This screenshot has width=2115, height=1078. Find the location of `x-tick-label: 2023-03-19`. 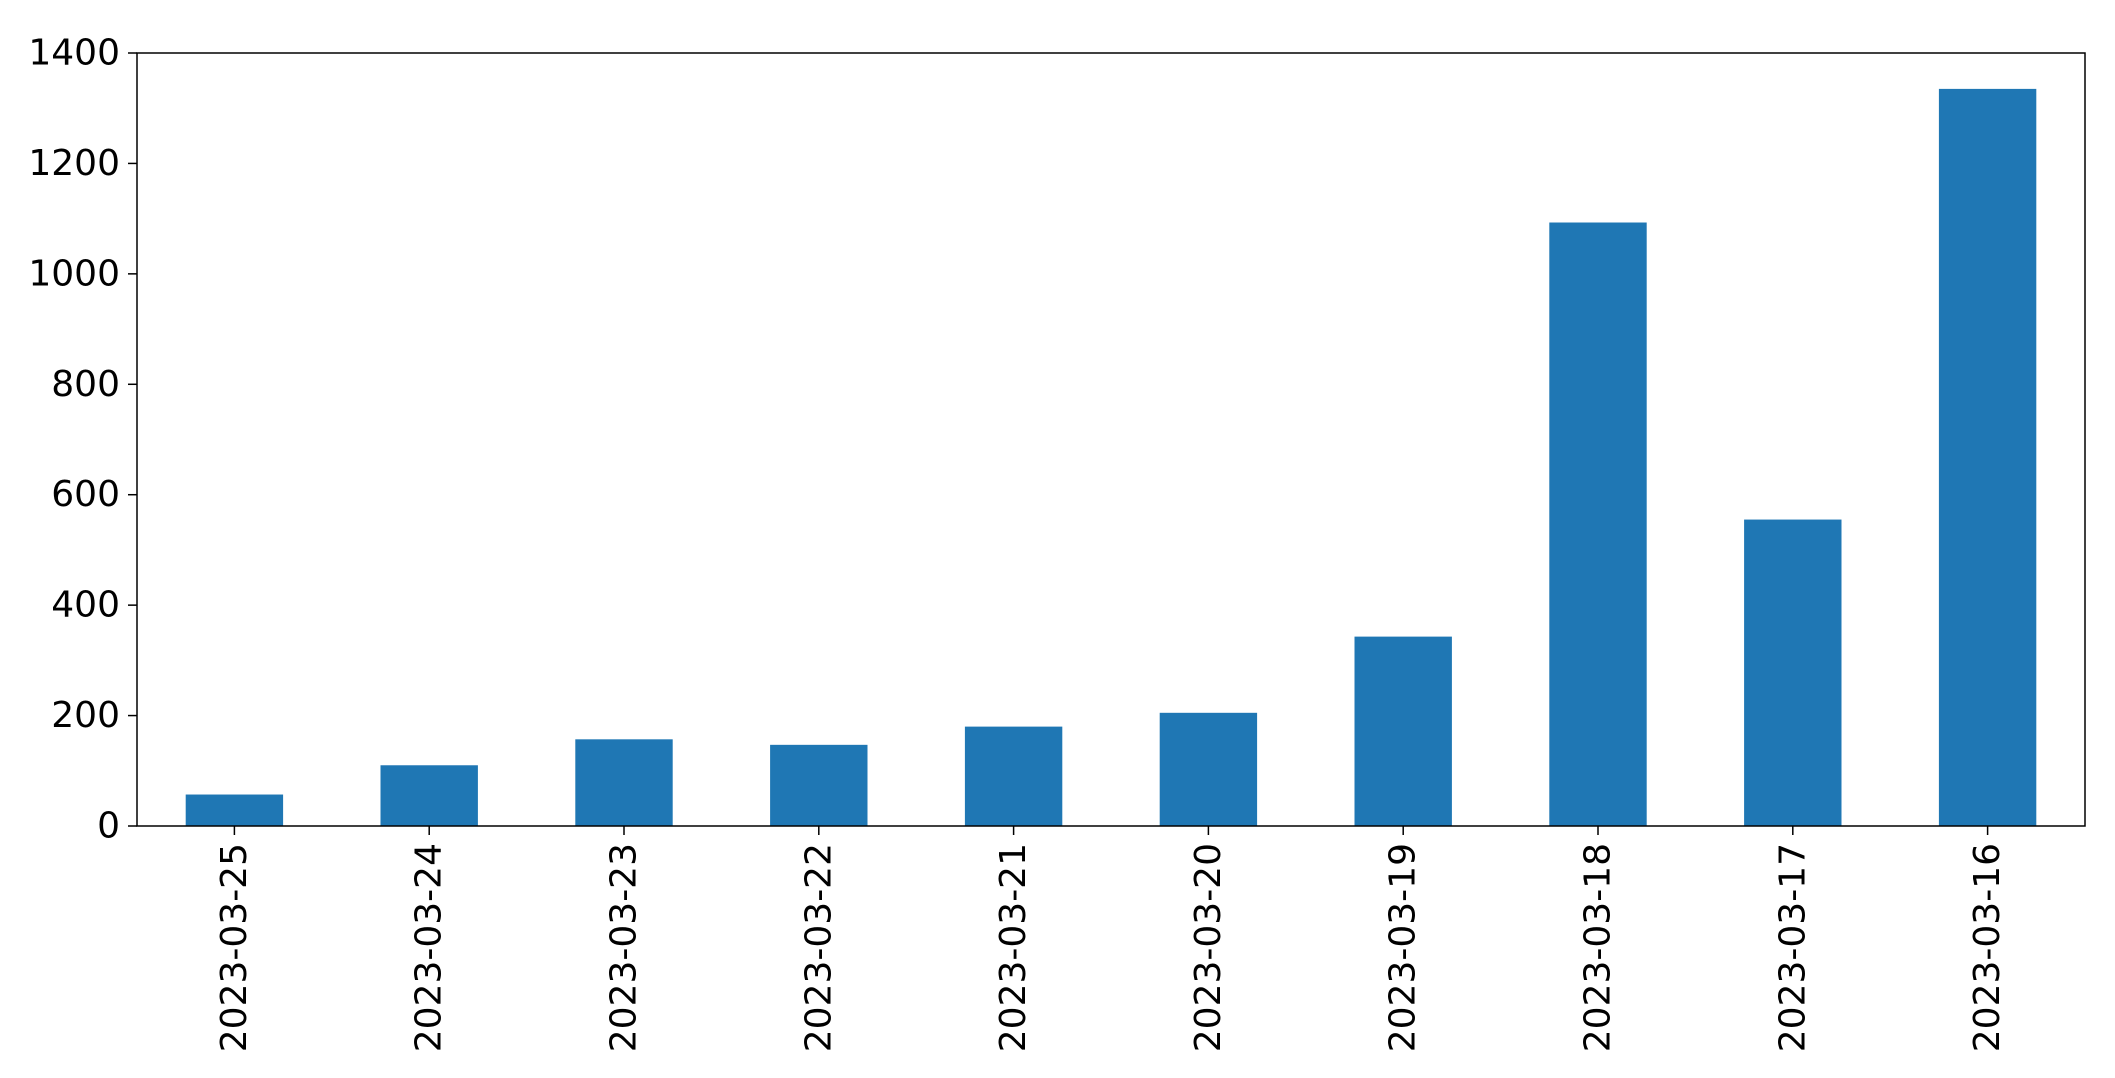

x-tick-label: 2023-03-19 is located at coordinates (1403, 947).